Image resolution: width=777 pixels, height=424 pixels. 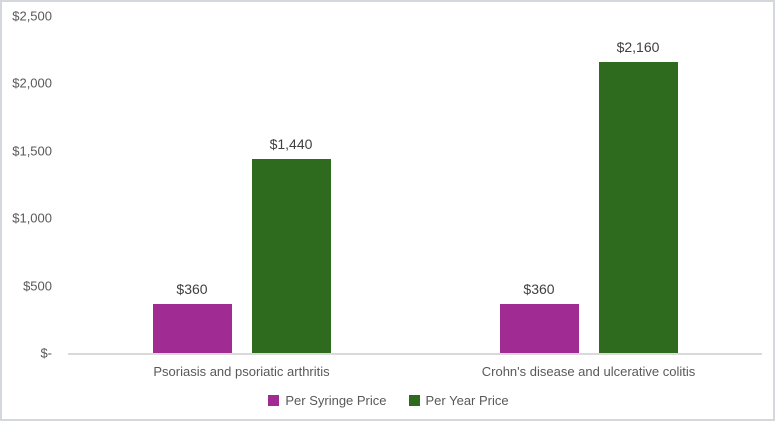 I want to click on y-axis-tick-label: $2,000, so click(x=32, y=83).